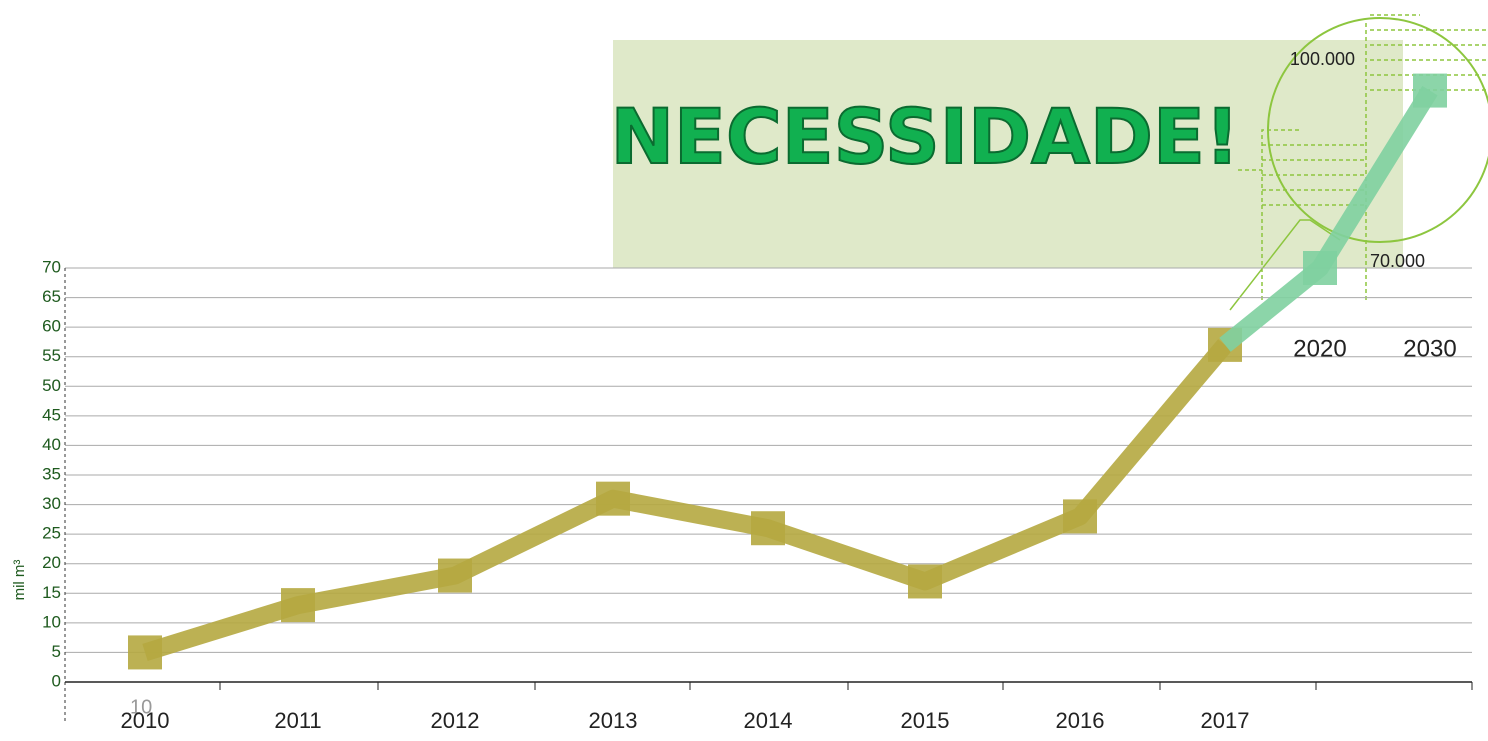  What do you see at coordinates (1429, 348) in the screenshot?
I see `x-tick-label: 2030` at bounding box center [1429, 348].